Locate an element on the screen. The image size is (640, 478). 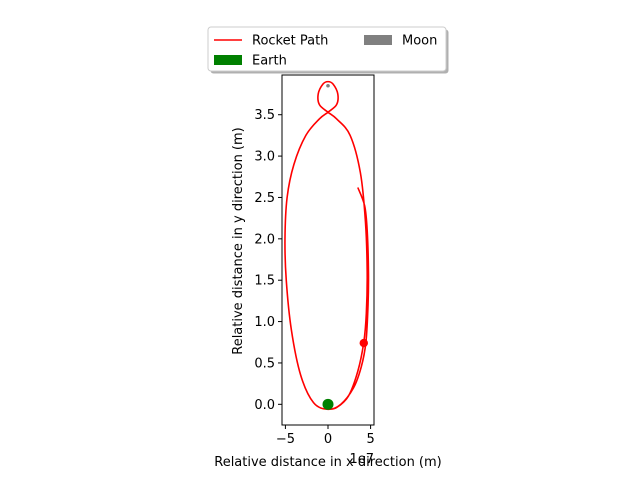
x-axis-label: Relative distance in x direction (m) is located at coordinates (328, 462).